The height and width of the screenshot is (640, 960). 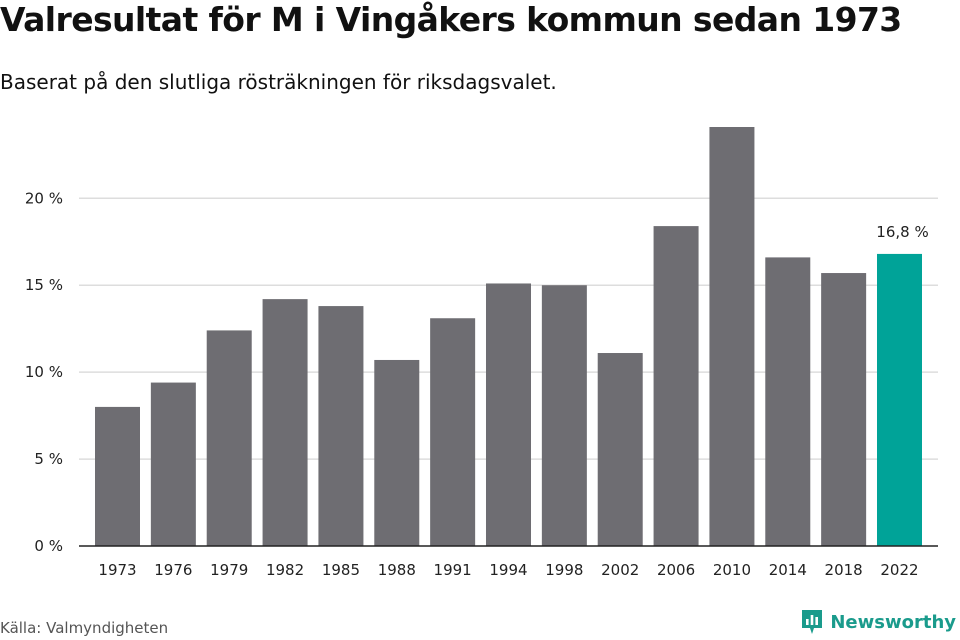 I want to click on y-tick-label: 0 %, so click(x=48, y=546).